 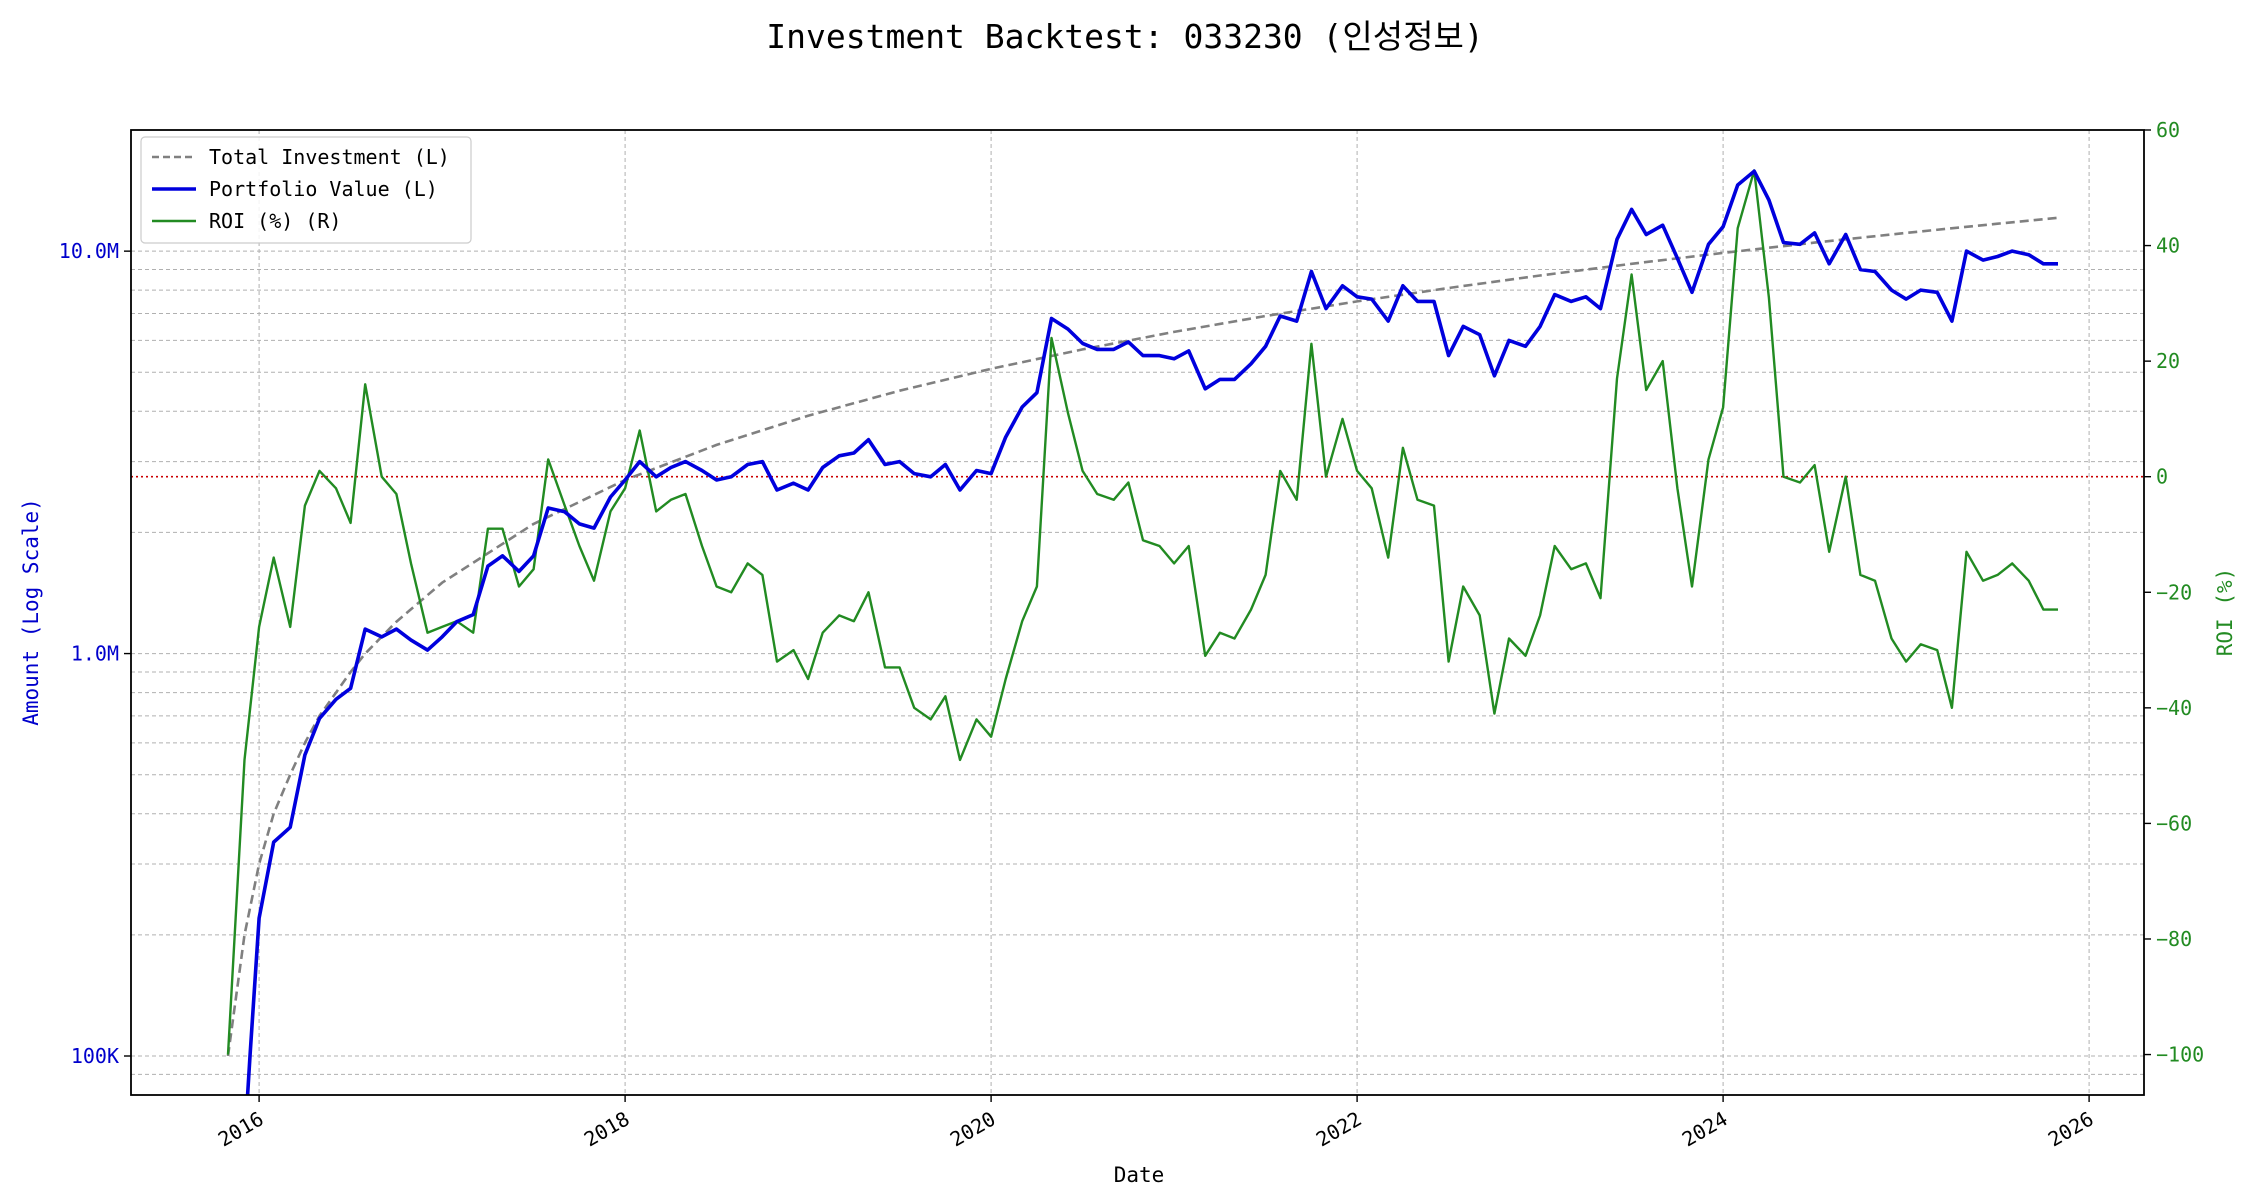 I want to click on left-axis-title: Amount (Log Scale), so click(x=31, y=612).